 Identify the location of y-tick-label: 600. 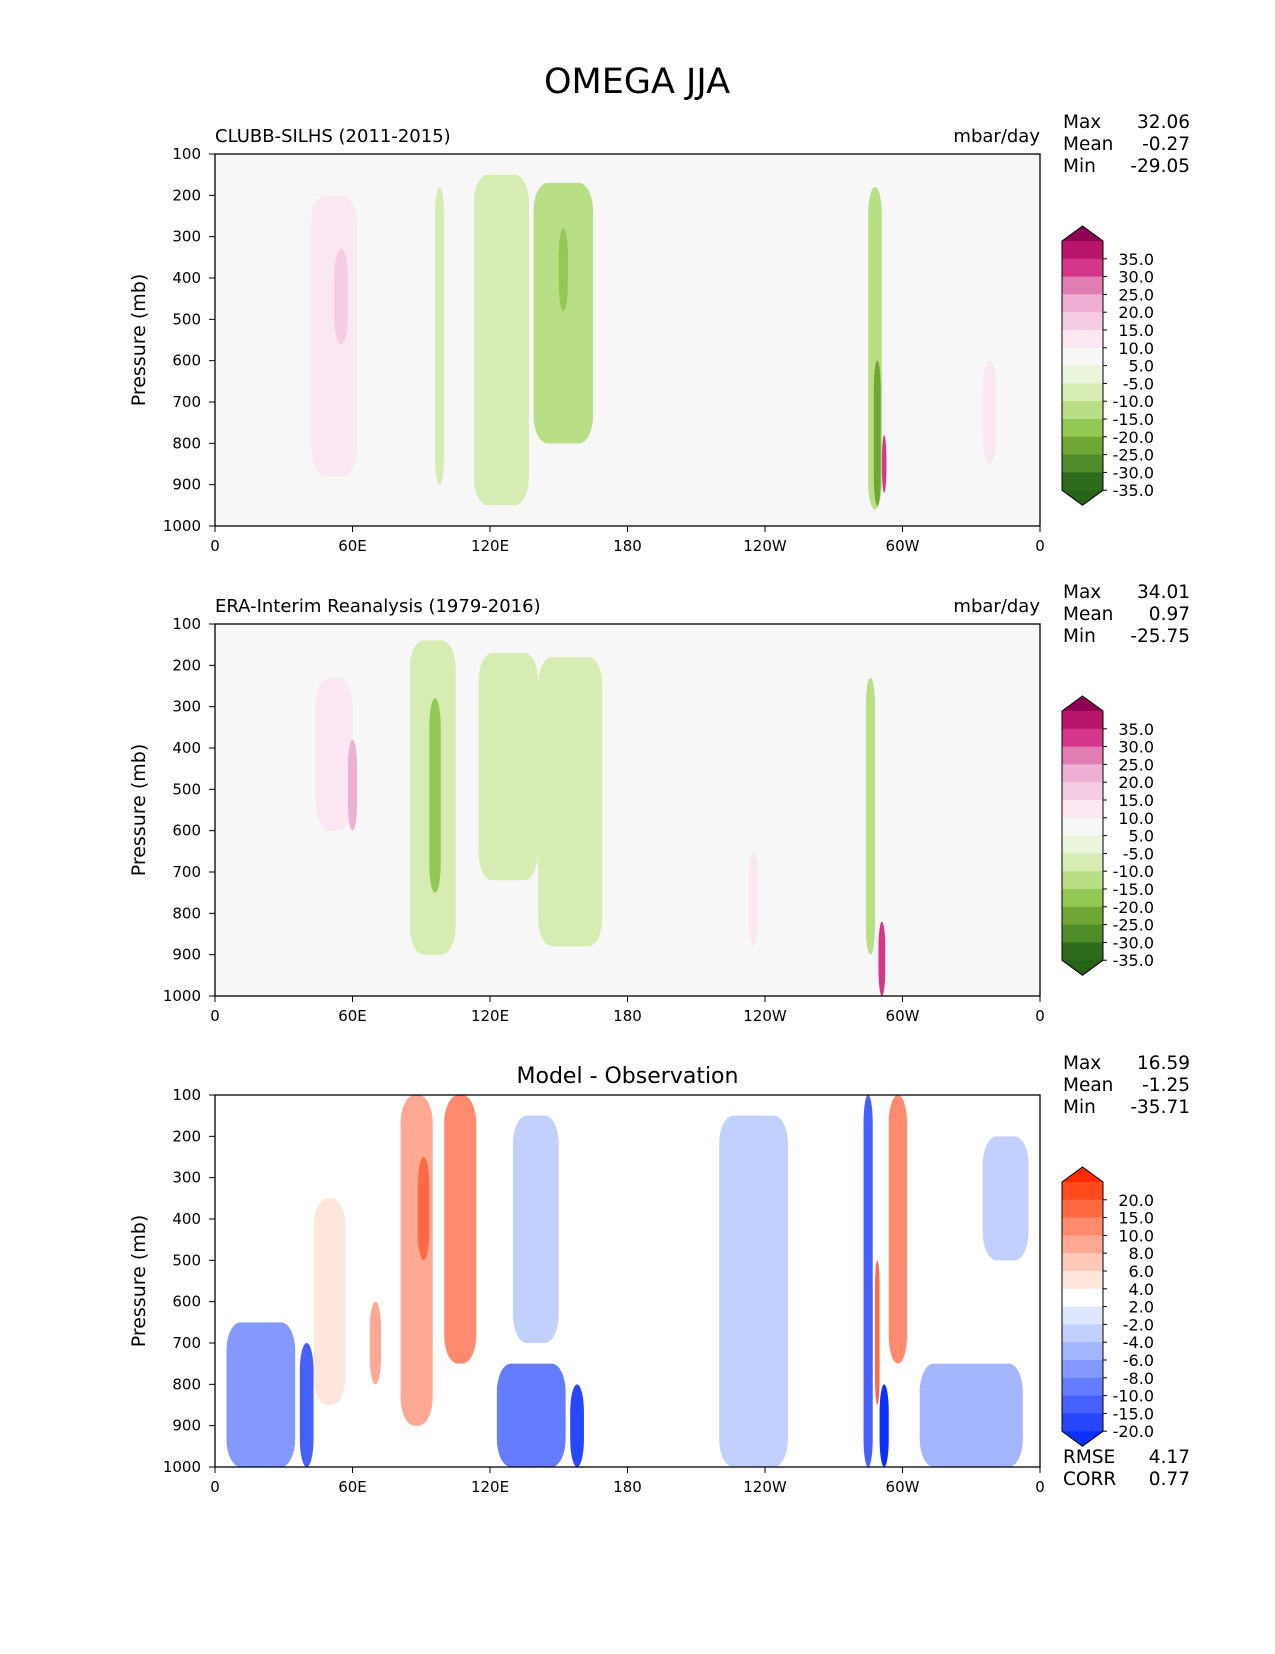
(186, 361).